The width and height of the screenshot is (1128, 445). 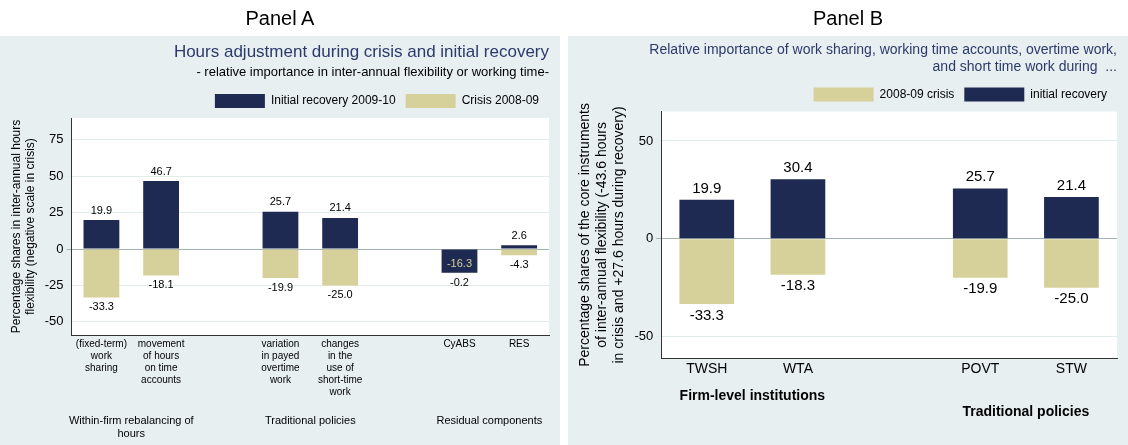 I want to click on legend-label: initial recovery, so click(x=1069, y=93).